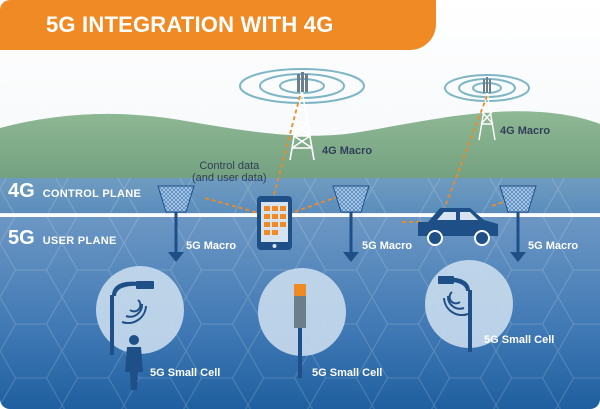  I want to click on label-4g-macro-left: 4G Macro, so click(347, 151).